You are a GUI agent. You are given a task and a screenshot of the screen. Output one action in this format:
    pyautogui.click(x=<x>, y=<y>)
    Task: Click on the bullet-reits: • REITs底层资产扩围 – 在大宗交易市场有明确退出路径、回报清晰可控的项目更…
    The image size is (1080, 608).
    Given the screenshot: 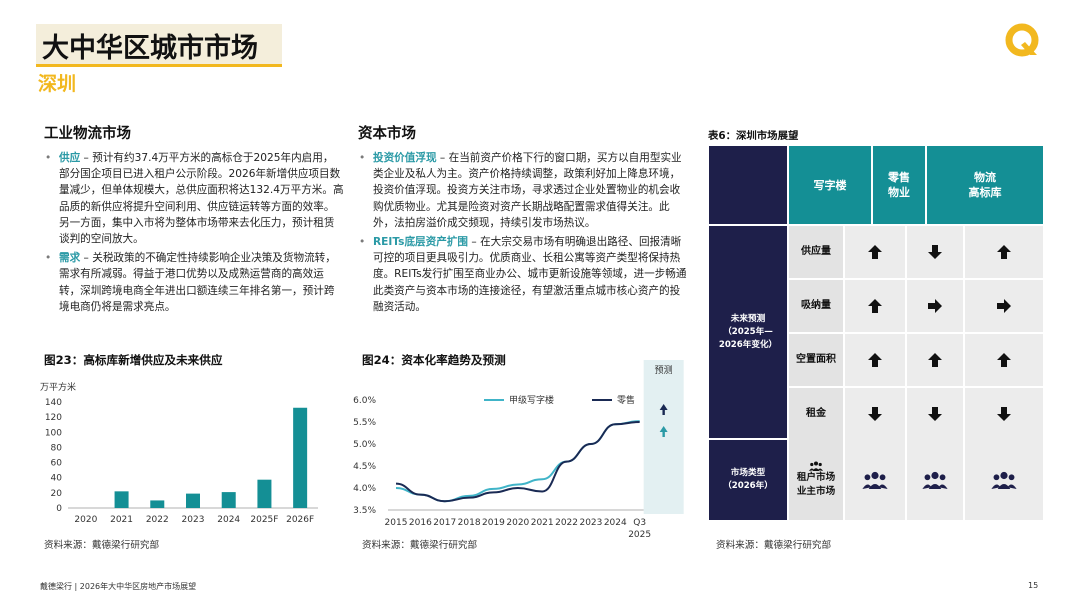 What is the action you would take?
    pyautogui.click(x=523, y=274)
    